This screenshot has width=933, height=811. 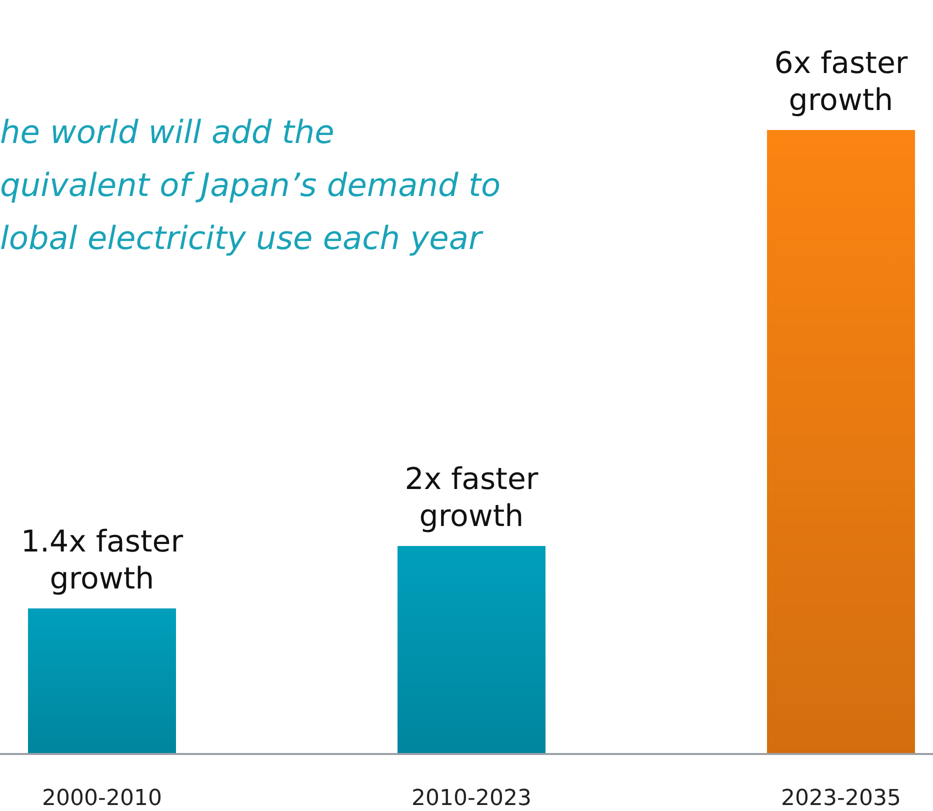 I want to click on data-label: 6x faster growth, so click(x=841, y=82).